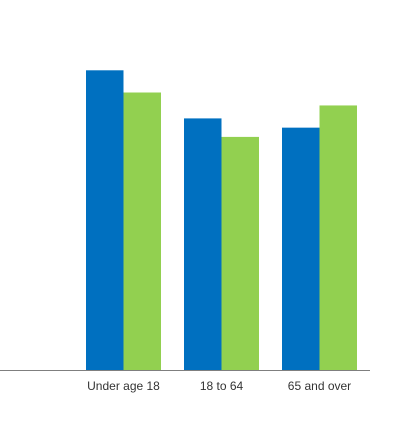  I want to click on x-tick-labels: Under age 18 18 to 64 65 and over, so click(219, 386).